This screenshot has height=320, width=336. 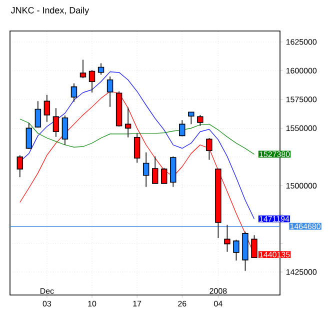 What do you see at coordinates (50, 11) in the screenshot?
I see `chart-title: JNKC - Index, Daily` at bounding box center [50, 11].